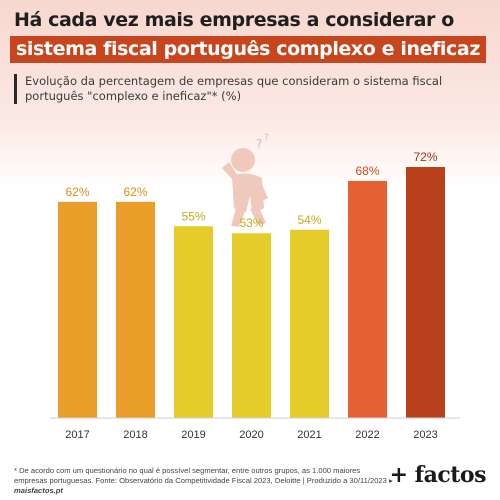  Describe the element at coordinates (251, 325) in the screenshot. I see `bar-2020` at that location.